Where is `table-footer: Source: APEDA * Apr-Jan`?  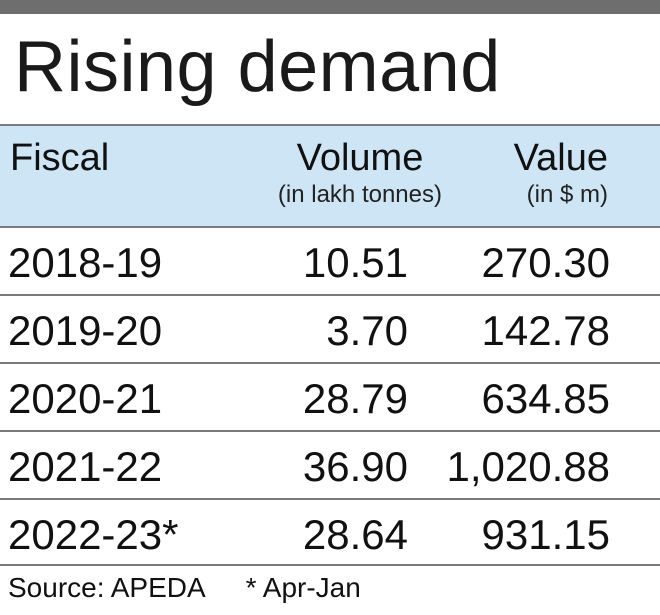 table-footer: Source: APEDA * Apr-Jan is located at coordinates (184, 588).